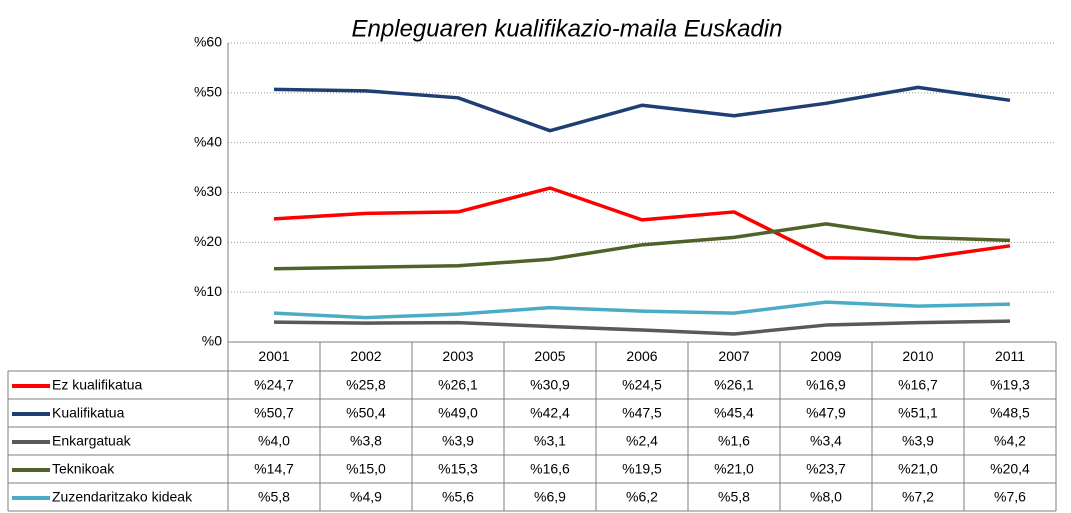 The height and width of the screenshot is (513, 1071). What do you see at coordinates (457, 356) in the screenshot?
I see `x-tick-label: 2003` at bounding box center [457, 356].